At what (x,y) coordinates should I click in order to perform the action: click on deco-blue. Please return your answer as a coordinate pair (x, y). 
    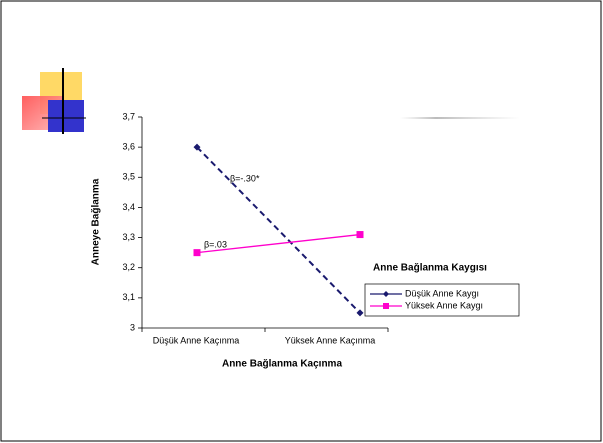
    Looking at the image, I should click on (66, 116).